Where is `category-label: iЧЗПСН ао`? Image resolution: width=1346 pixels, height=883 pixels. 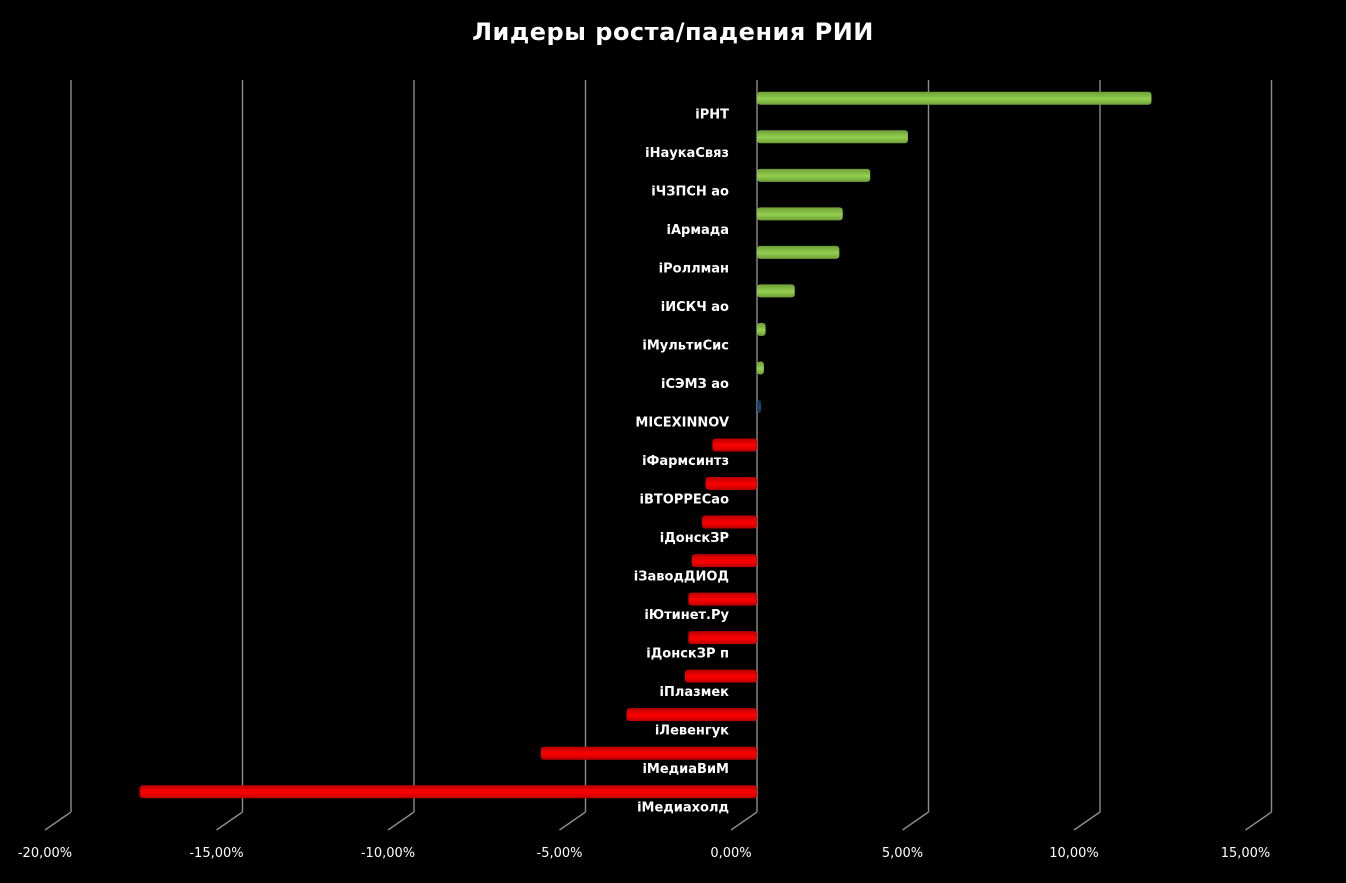 category-label: iЧЗПСН ао is located at coordinates (690, 191).